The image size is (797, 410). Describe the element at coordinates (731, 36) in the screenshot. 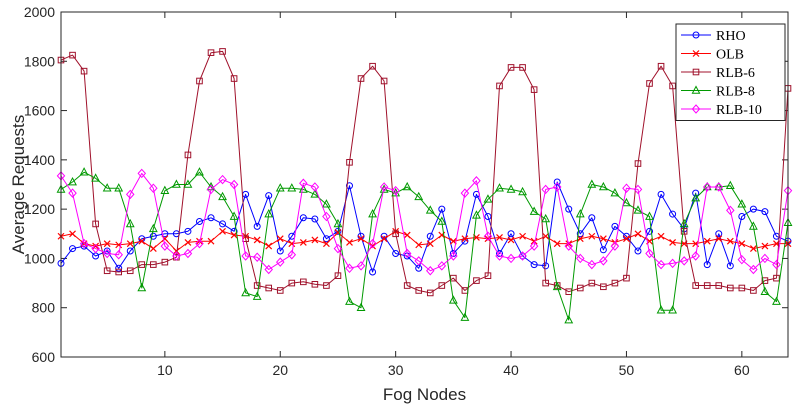

I see `legend-label: RHO` at that location.